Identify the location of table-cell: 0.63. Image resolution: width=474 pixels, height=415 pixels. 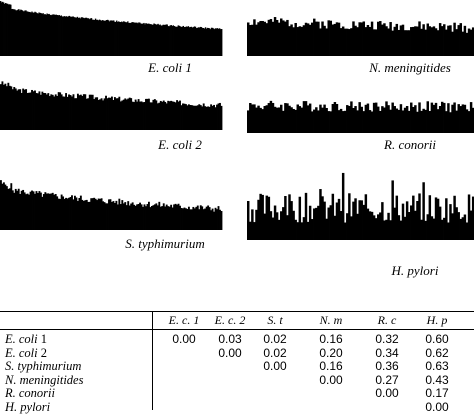
(437, 366).